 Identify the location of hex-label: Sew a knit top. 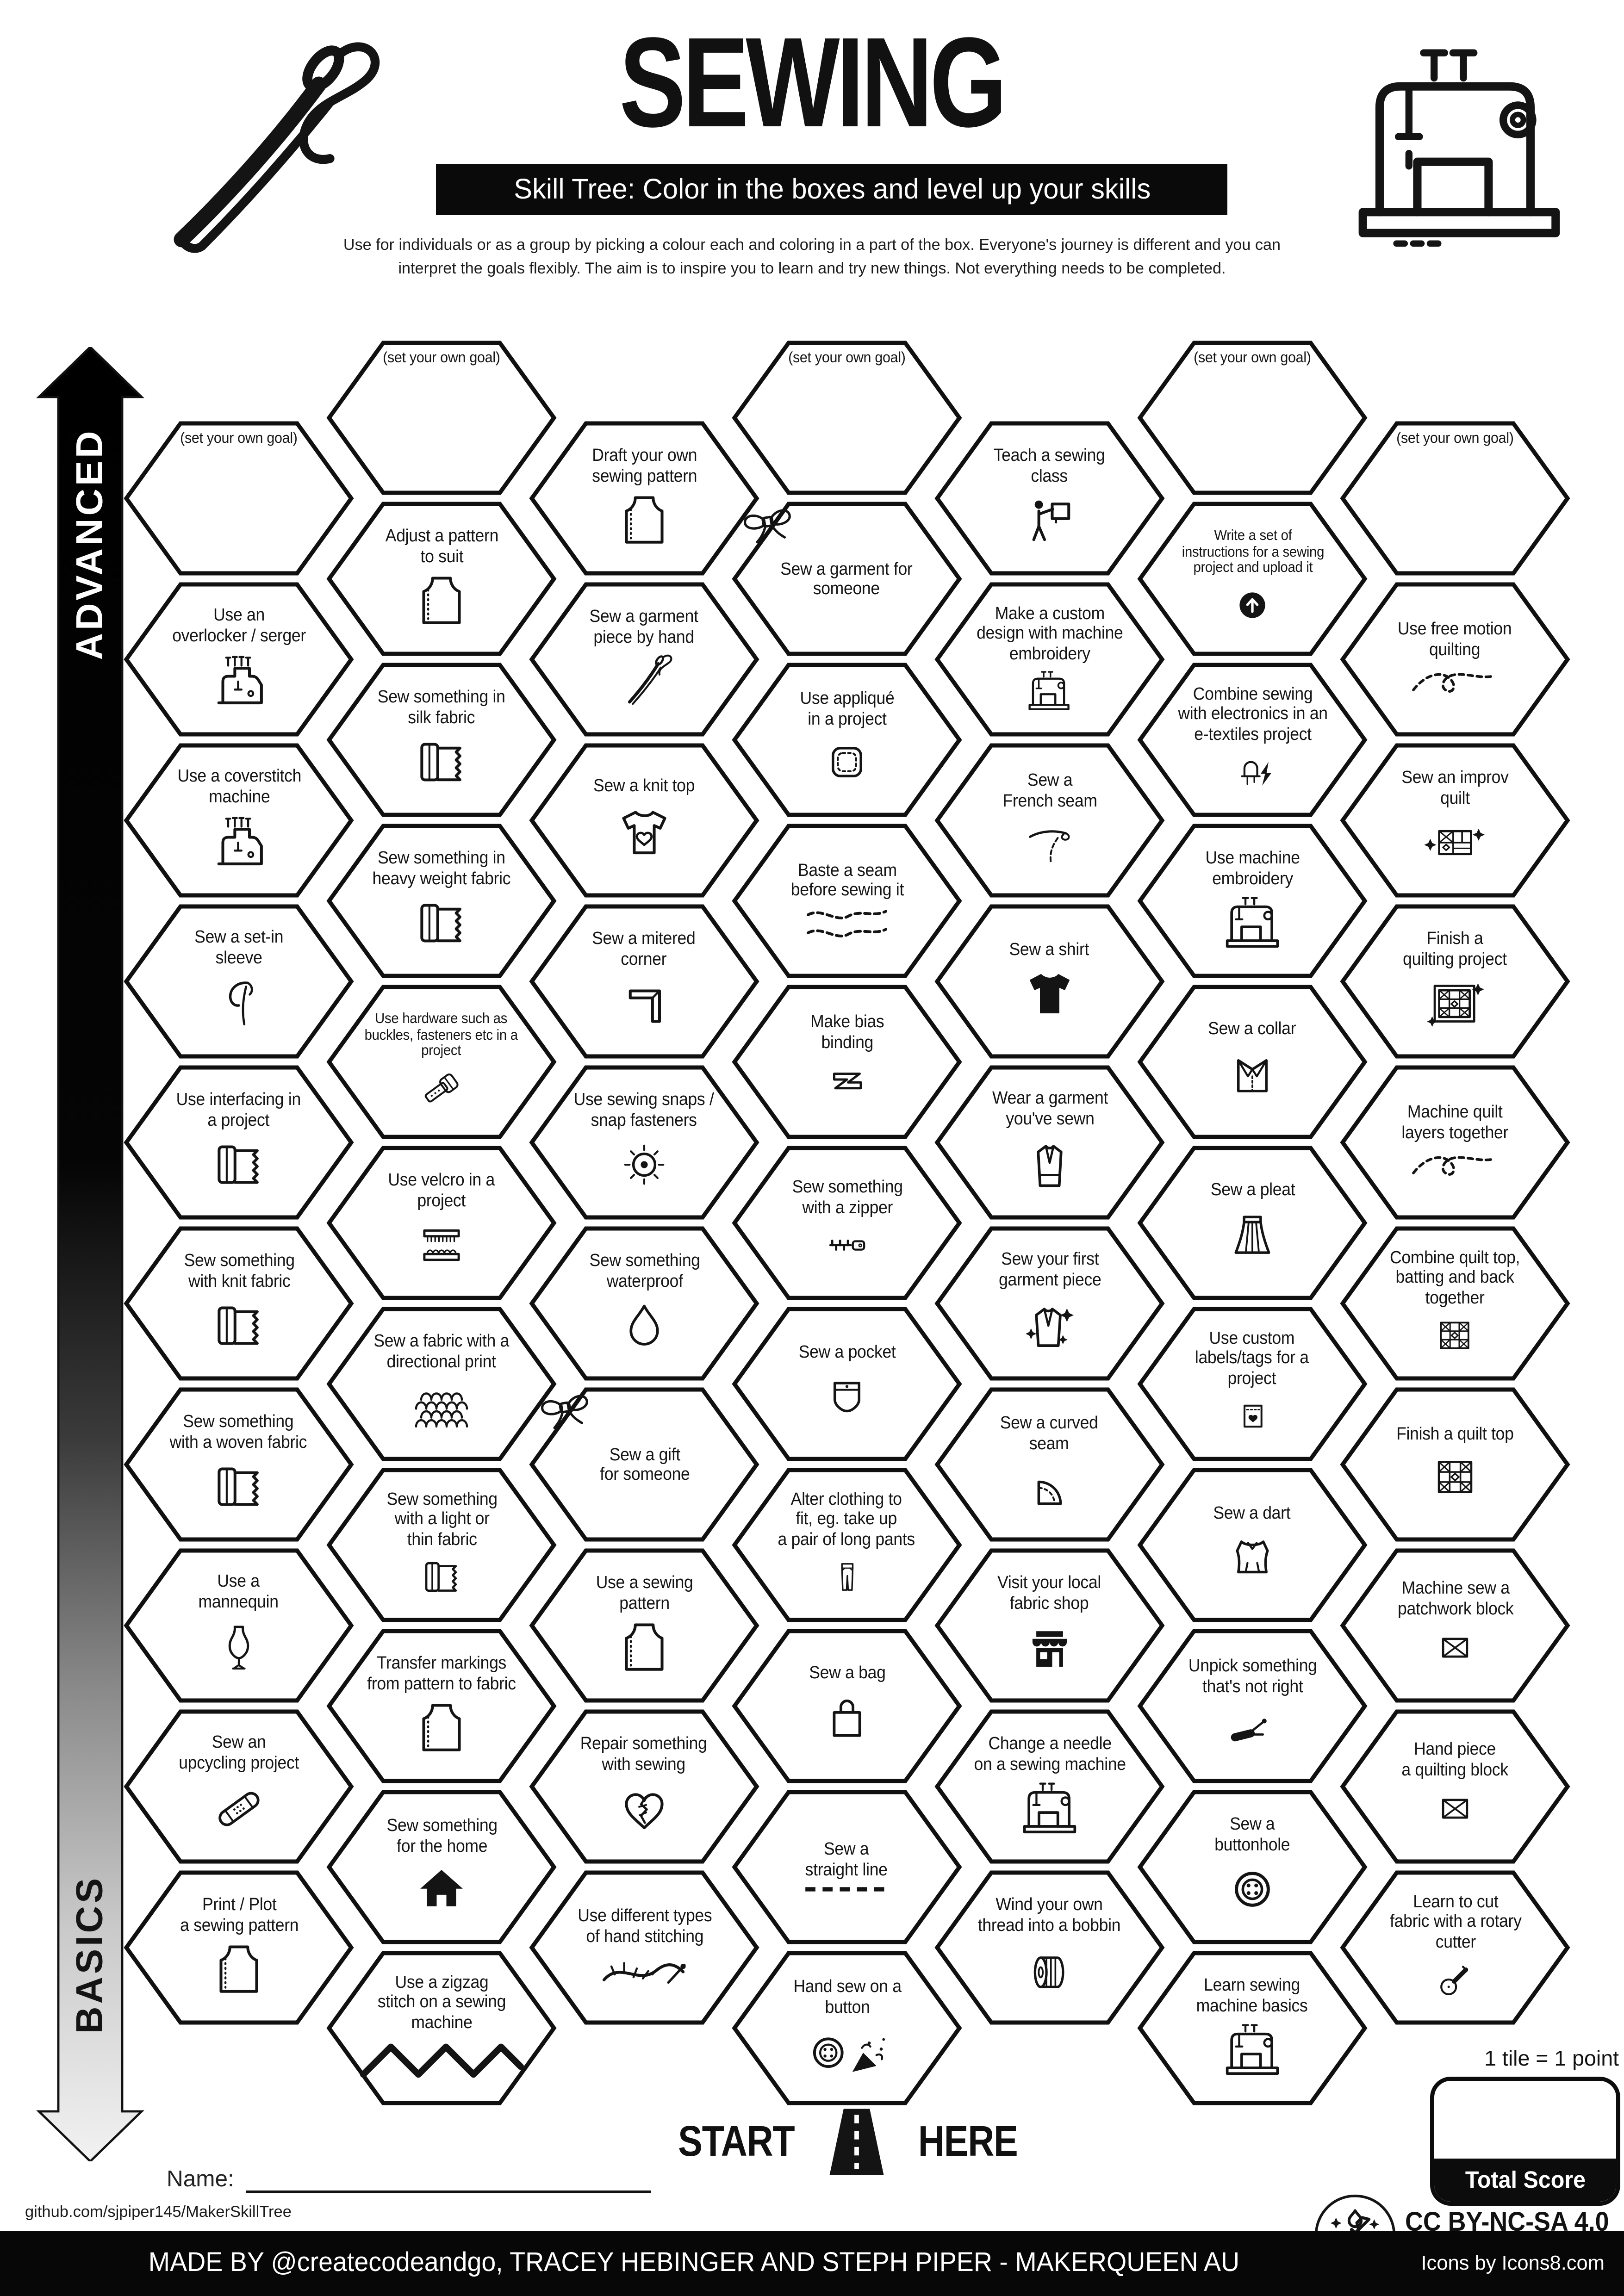
(644, 786).